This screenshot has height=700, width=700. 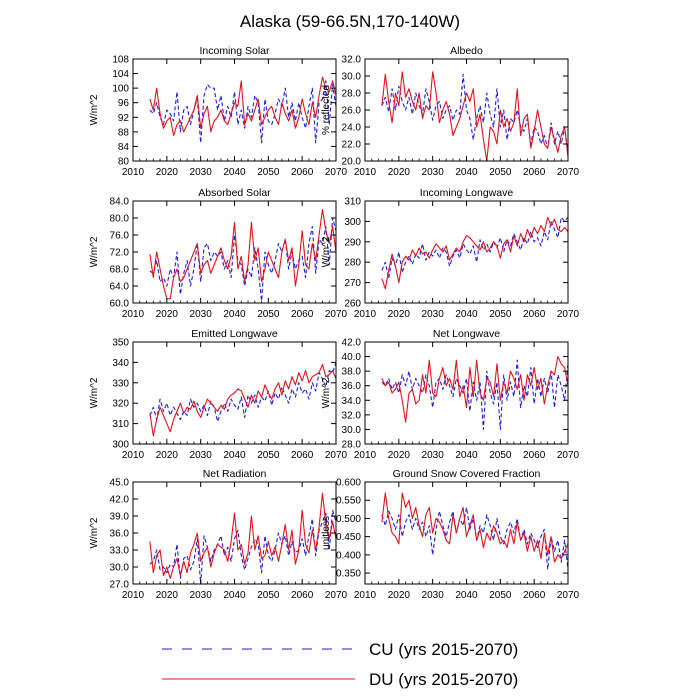 I want to click on y-tick-label: 260, so click(x=352, y=304).